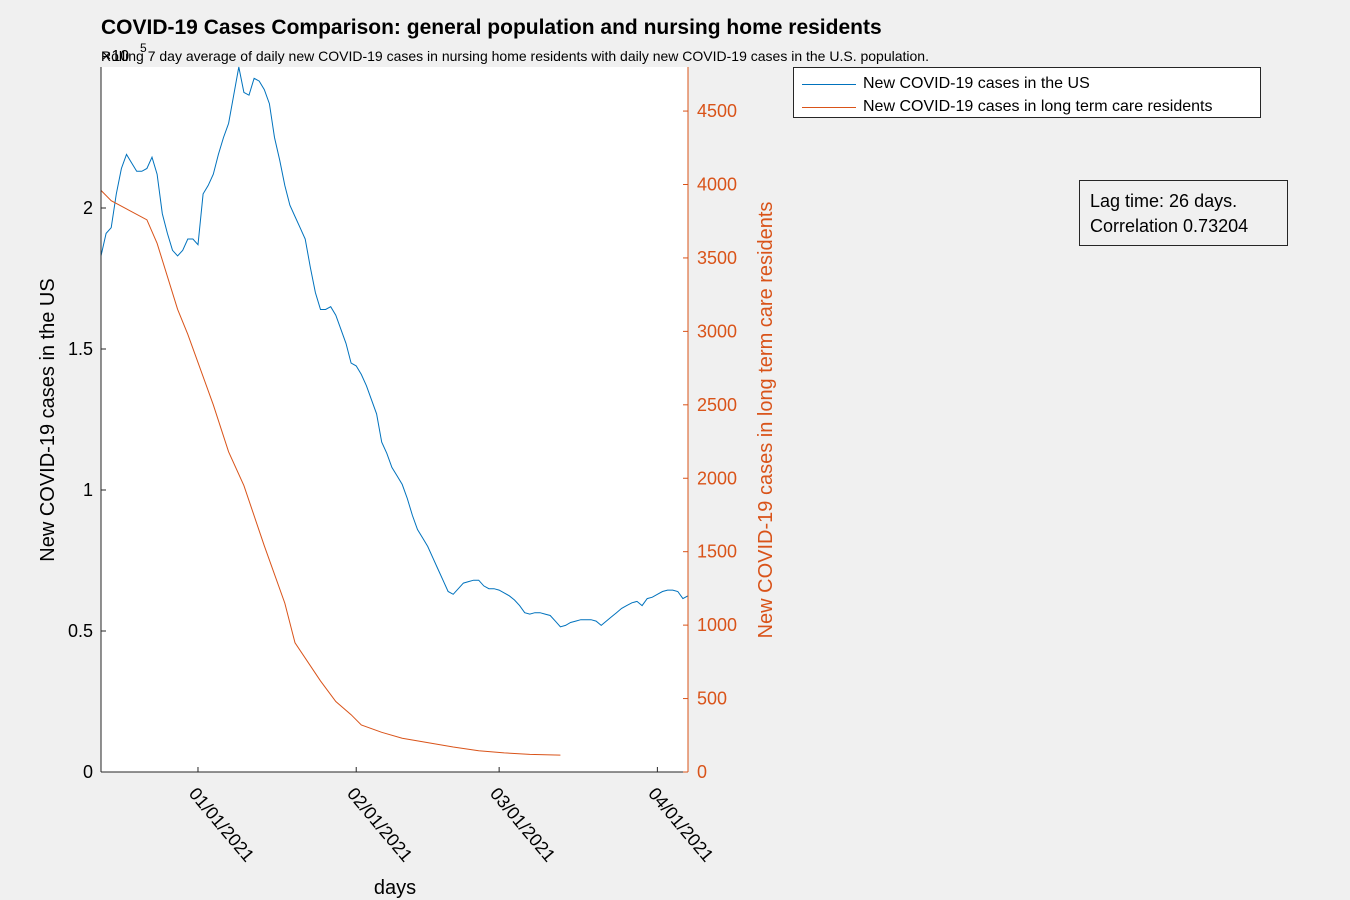 The width and height of the screenshot is (1350, 900). Describe the element at coordinates (680, 825) in the screenshot. I see `x-tick-label: 04/01/2021` at that location.